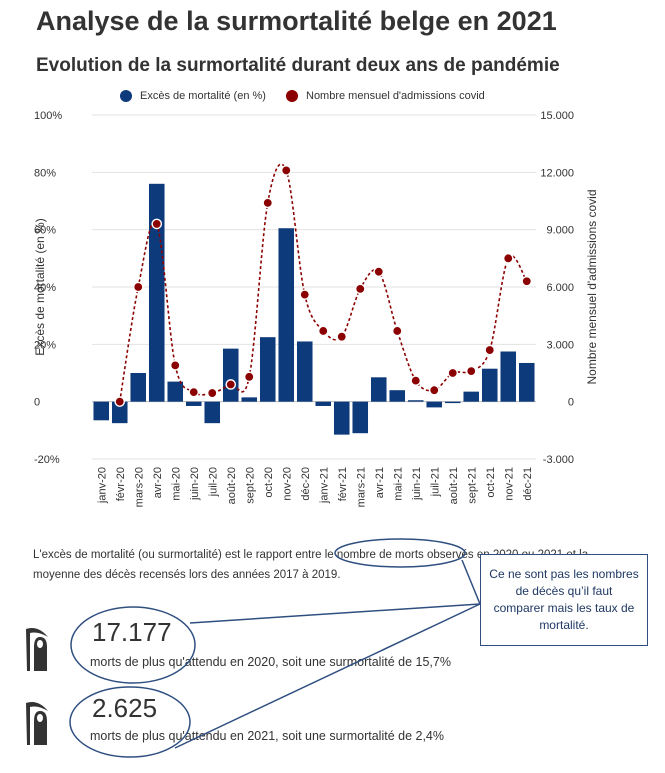 The width and height of the screenshot is (665, 773). What do you see at coordinates (557, 173) in the screenshot?
I see `y-right-tick-label: 12.000` at bounding box center [557, 173].